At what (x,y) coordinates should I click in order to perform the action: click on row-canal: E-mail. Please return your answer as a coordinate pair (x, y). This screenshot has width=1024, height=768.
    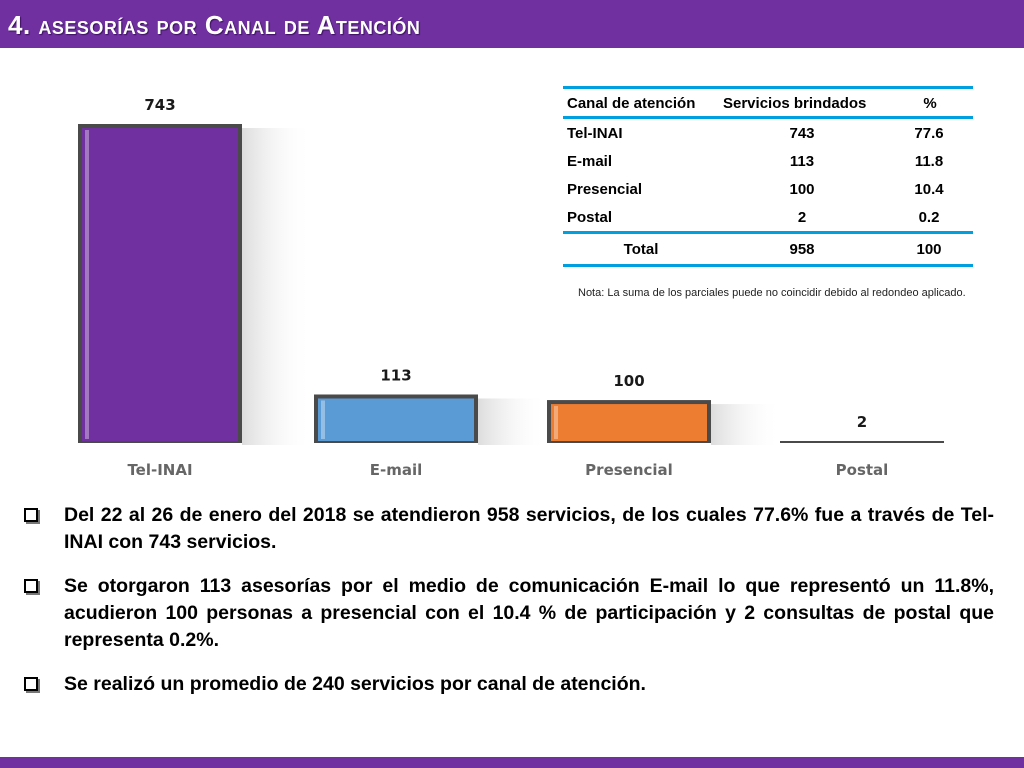
    Looking at the image, I should click on (590, 161).